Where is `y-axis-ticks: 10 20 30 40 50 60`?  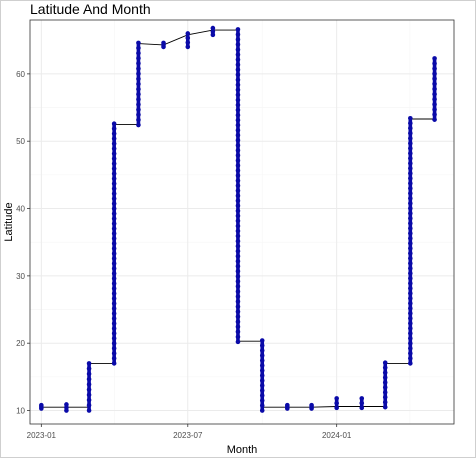
y-axis-ticks: 10 20 30 40 50 60 is located at coordinates (23, 243).